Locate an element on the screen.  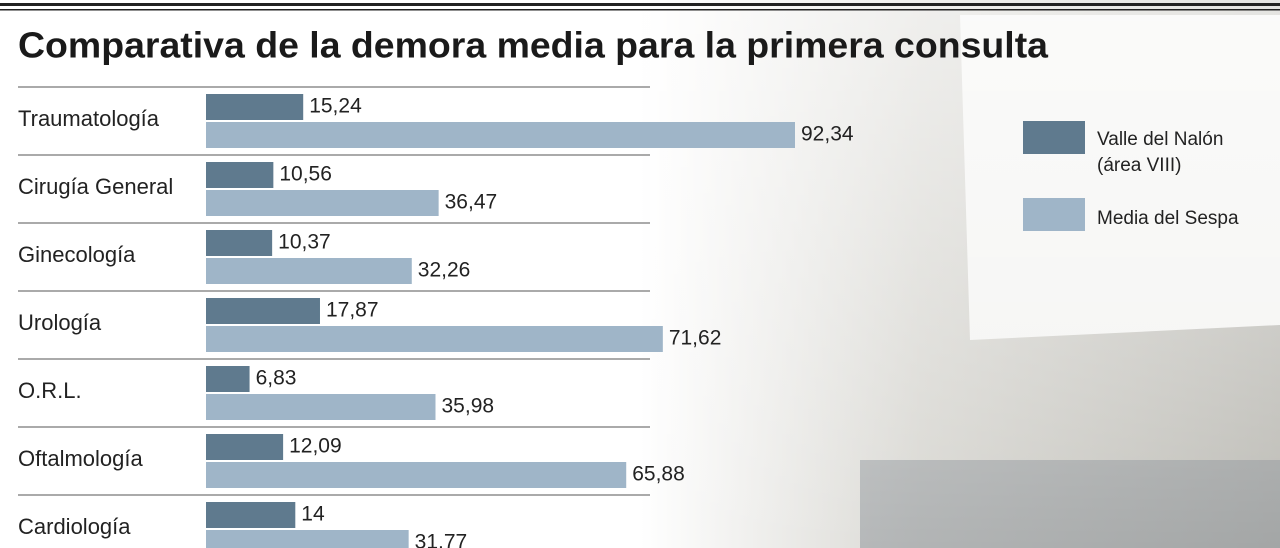
value-label: 71,62 is located at coordinates (695, 338).